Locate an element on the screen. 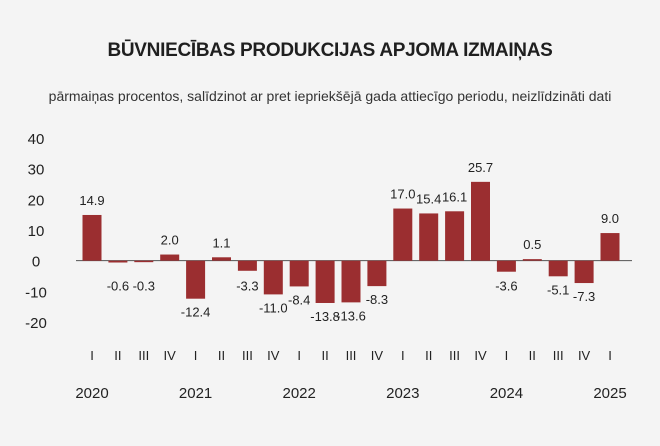  data-label: -11.0 is located at coordinates (273, 307).